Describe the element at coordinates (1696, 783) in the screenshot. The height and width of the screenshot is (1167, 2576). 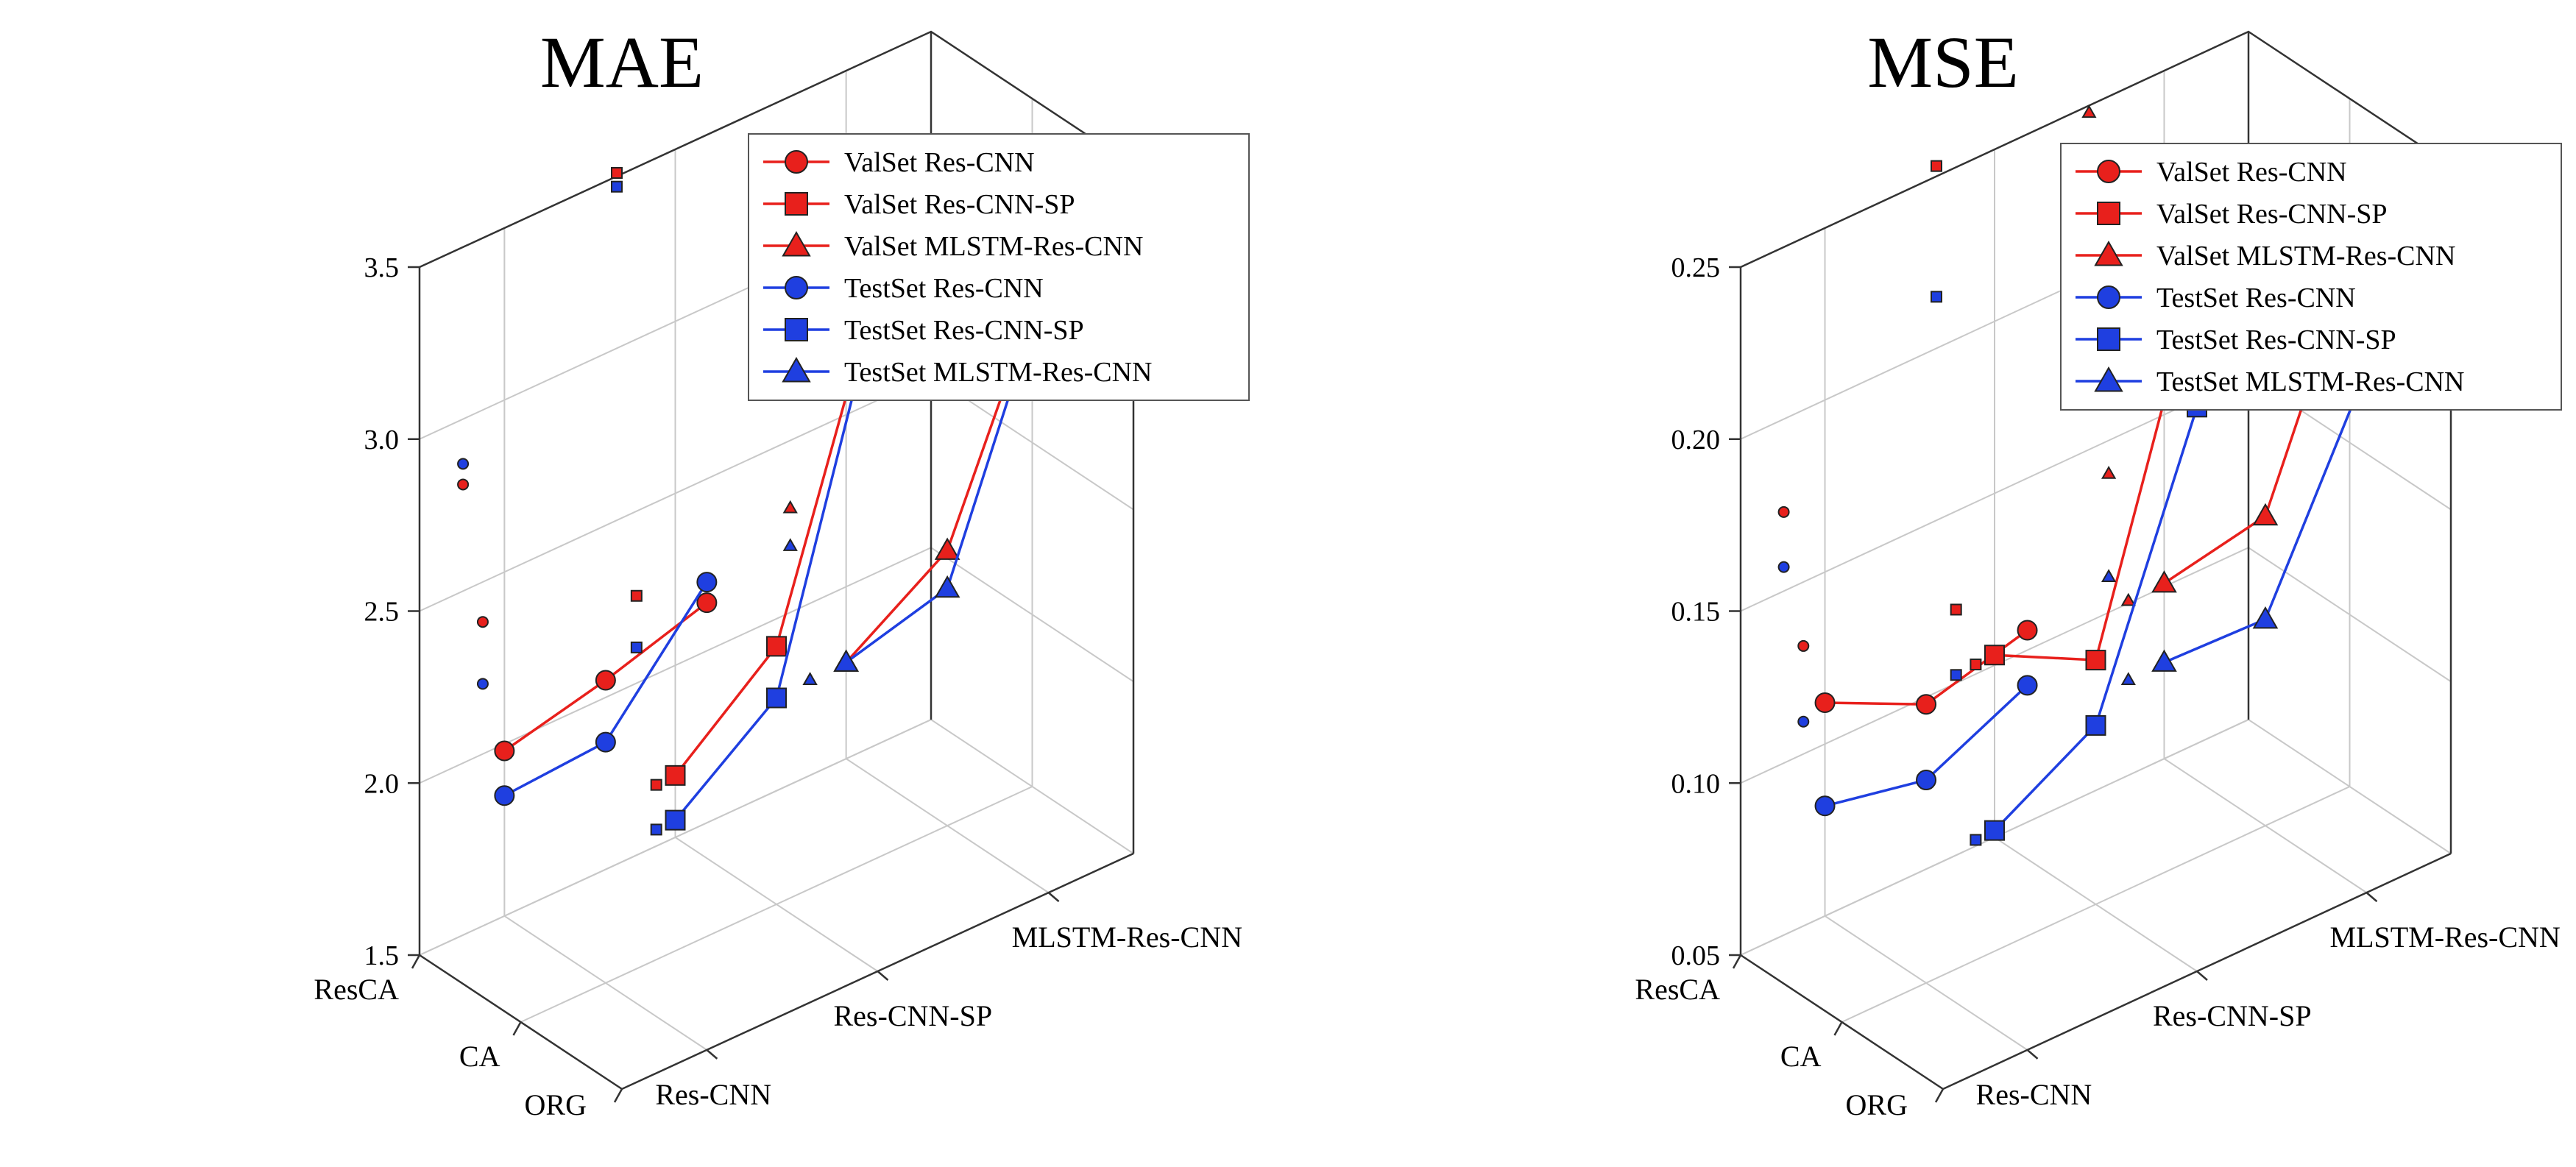
I see `z-tick-label: 0.10` at that location.